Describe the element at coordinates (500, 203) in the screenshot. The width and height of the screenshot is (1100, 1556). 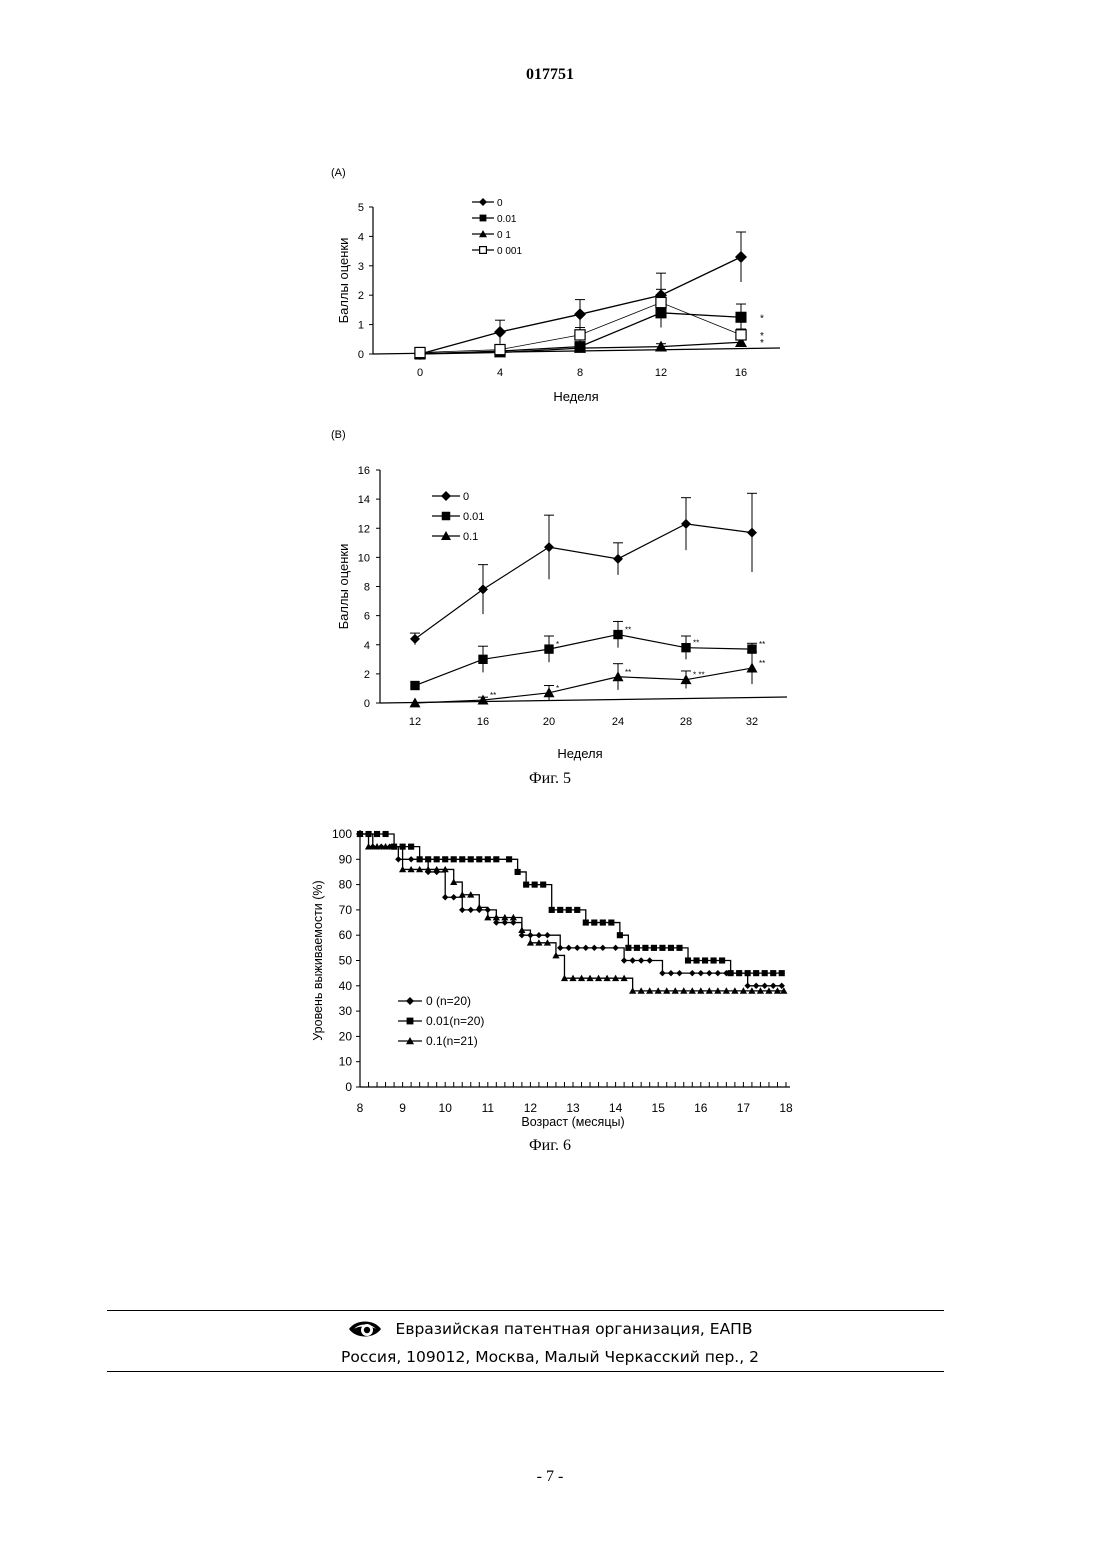
I see `legend-label: 0` at that location.